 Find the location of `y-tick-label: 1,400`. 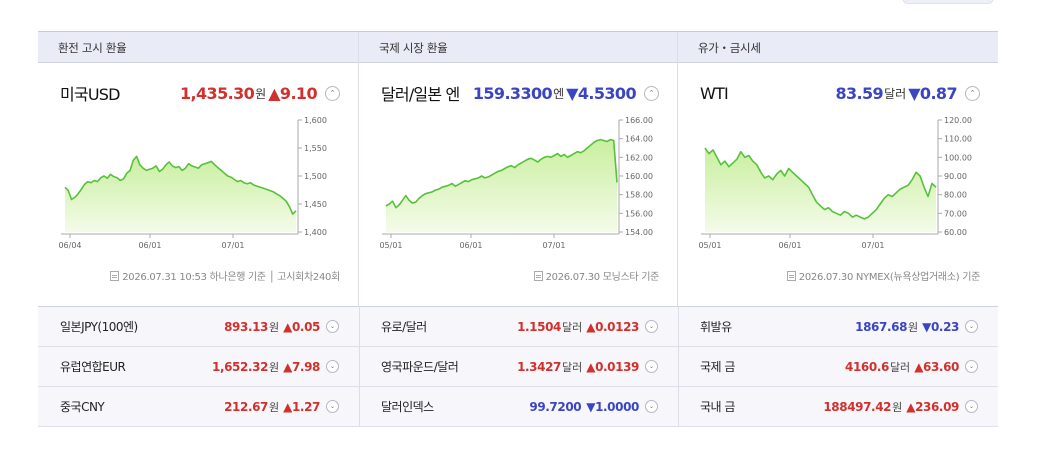

y-tick-label: 1,400 is located at coordinates (315, 232).